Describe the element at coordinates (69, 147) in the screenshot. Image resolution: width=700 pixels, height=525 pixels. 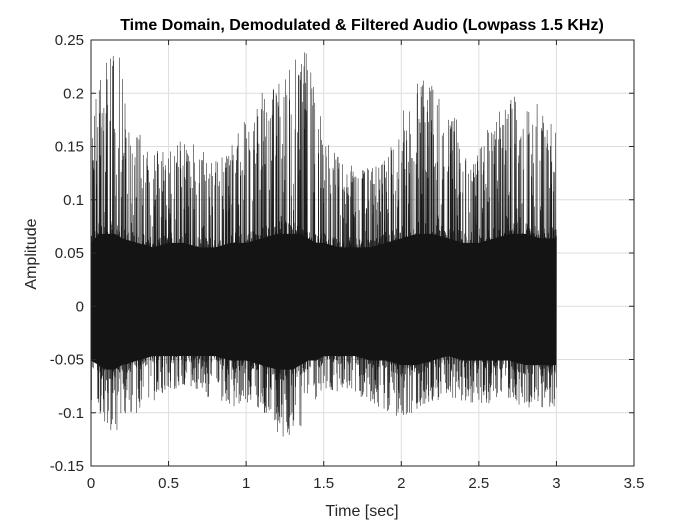
I see `y-tick-label-6: 0.15` at that location.